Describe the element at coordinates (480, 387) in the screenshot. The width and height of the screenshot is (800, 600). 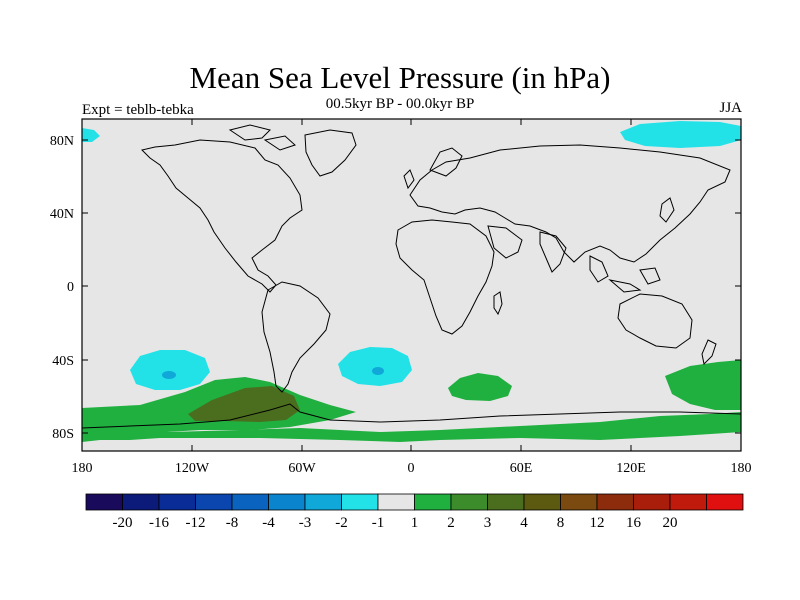
I see `positive-anomaly-south-indian` at that location.